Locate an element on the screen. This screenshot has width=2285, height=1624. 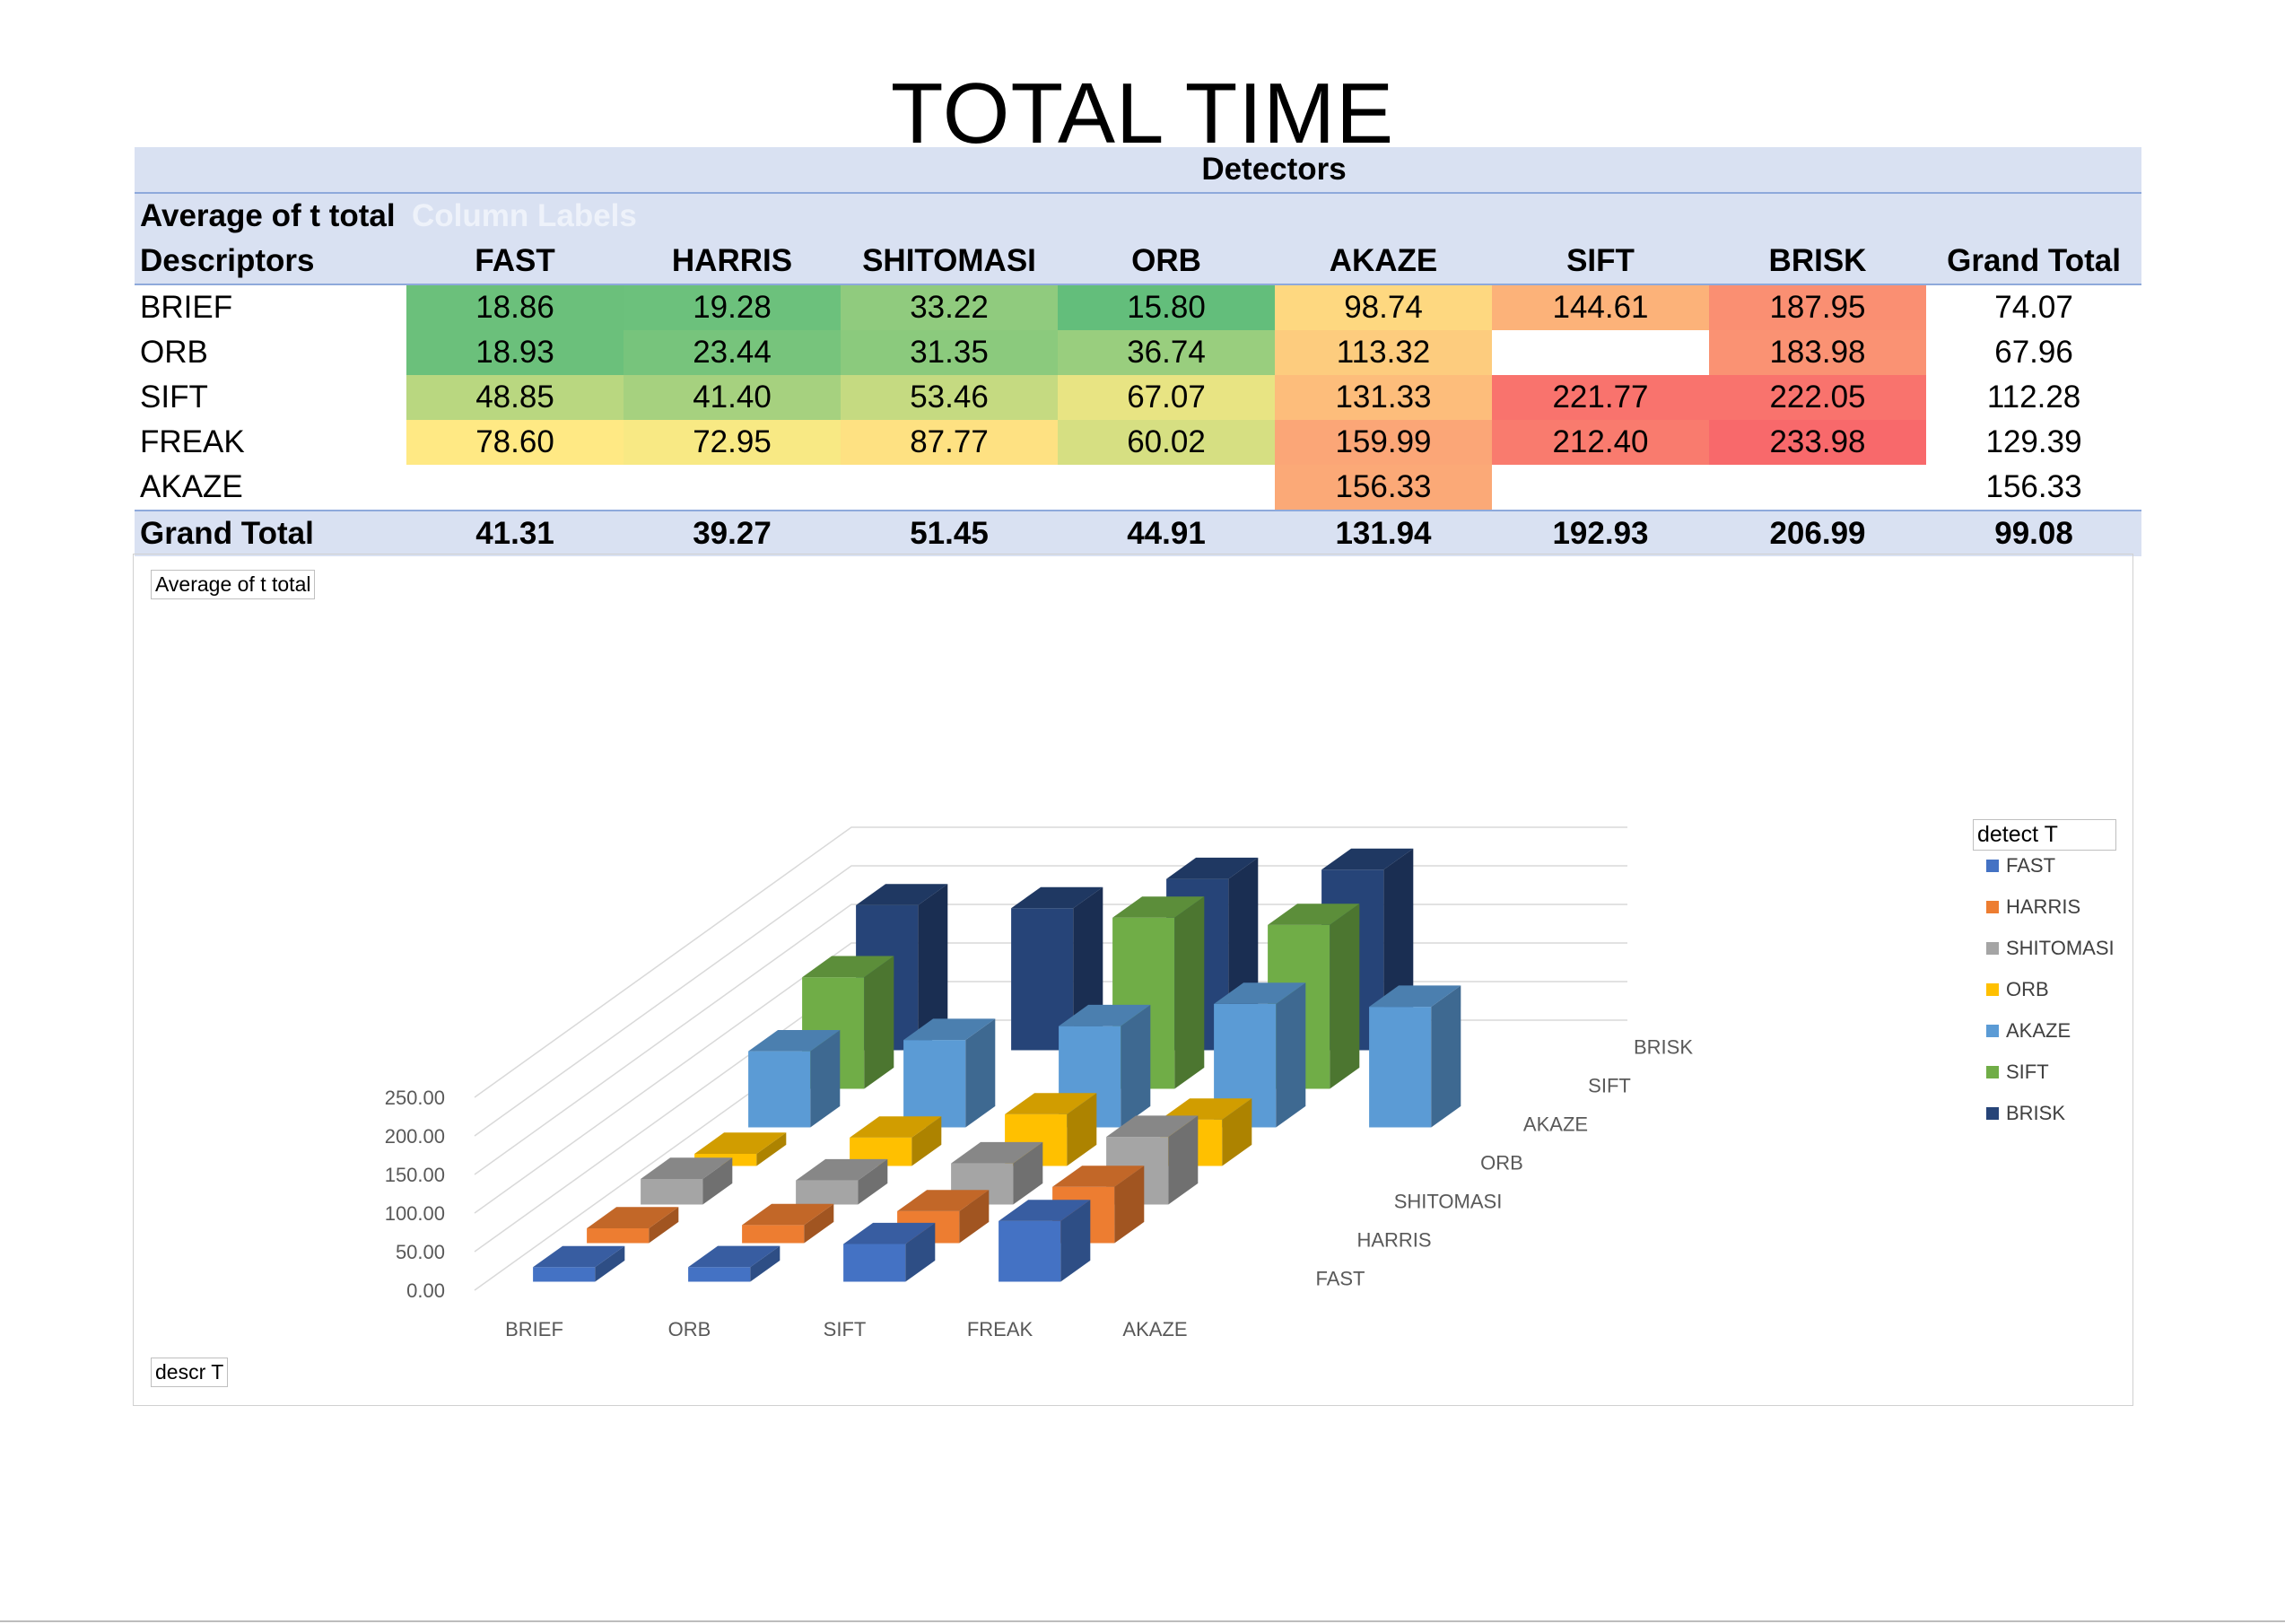
value-cell: 18.93 is located at coordinates (515, 352).